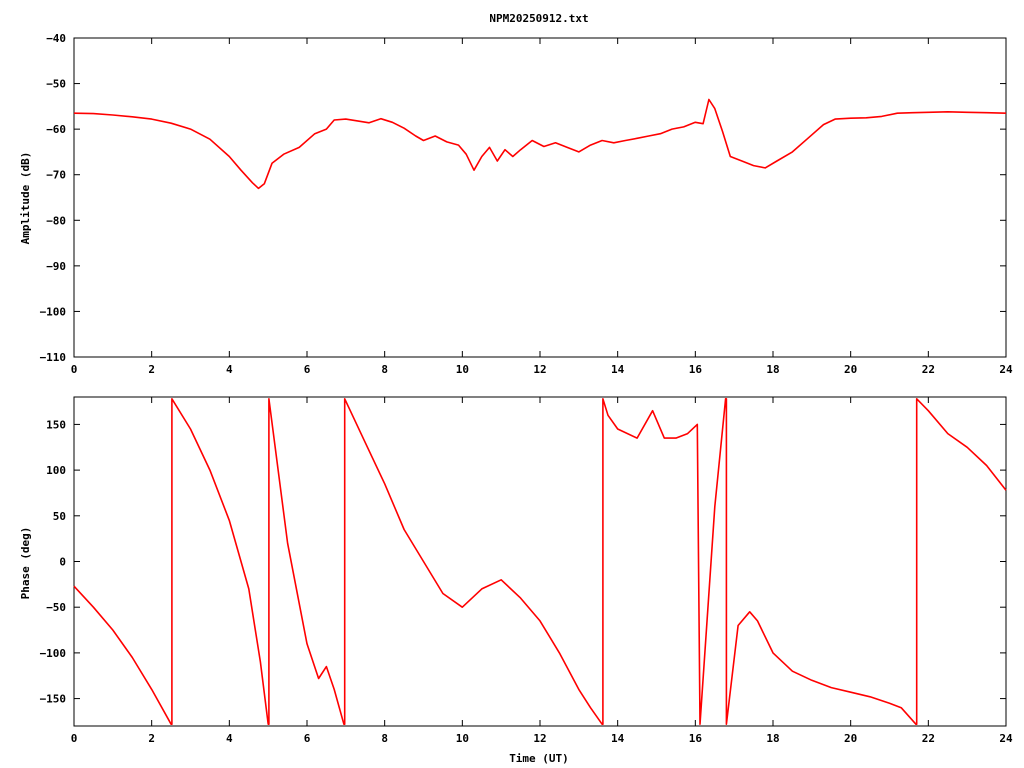  Describe the element at coordinates (229, 369) in the screenshot. I see `amplitude-x-tick-label: 4` at that location.